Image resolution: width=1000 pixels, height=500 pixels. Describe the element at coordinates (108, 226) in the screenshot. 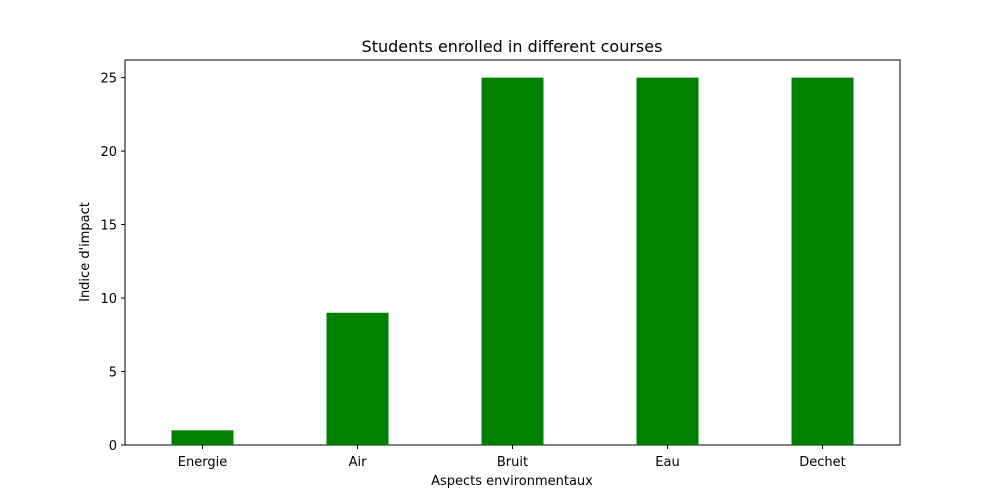

I see `y-tick-label: 15` at that location.